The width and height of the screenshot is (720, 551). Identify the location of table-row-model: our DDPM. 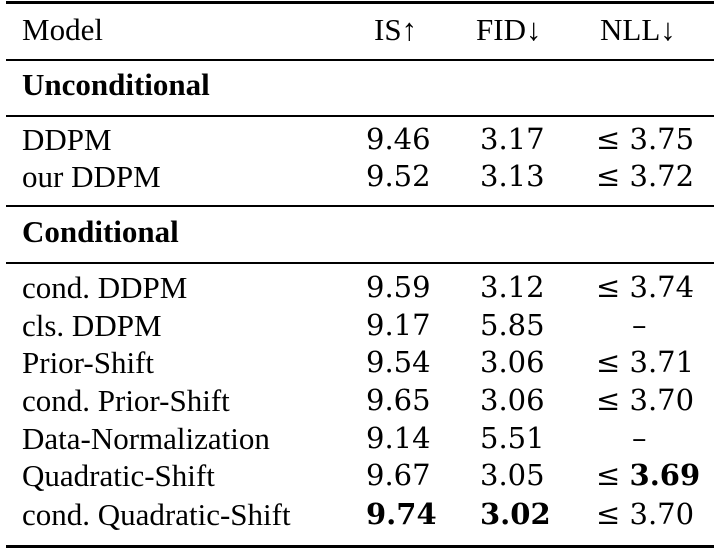
(91, 176).